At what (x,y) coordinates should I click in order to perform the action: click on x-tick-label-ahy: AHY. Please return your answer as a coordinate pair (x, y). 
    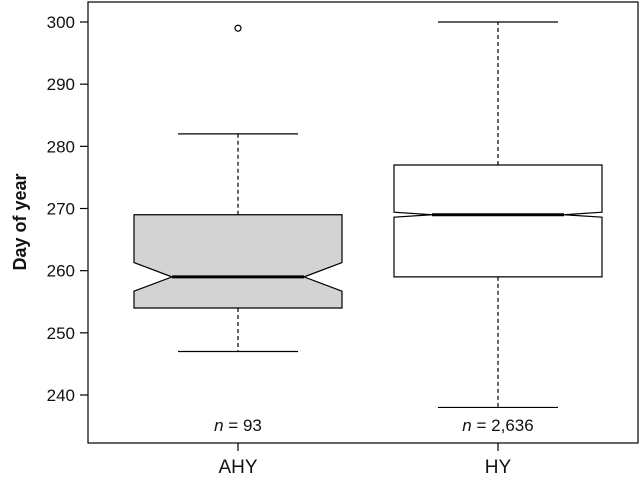
    Looking at the image, I should click on (237, 467).